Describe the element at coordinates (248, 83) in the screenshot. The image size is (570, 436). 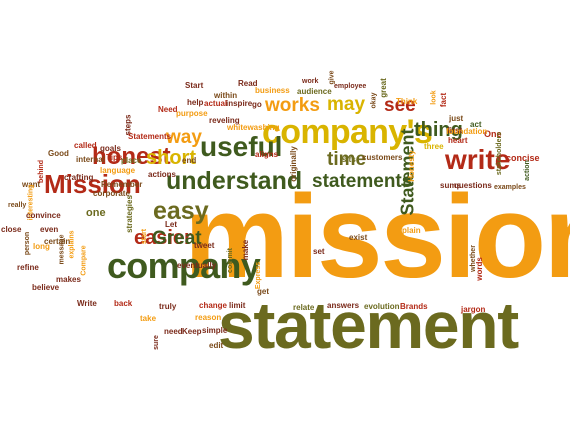
I see `word-read: Read` at that location.